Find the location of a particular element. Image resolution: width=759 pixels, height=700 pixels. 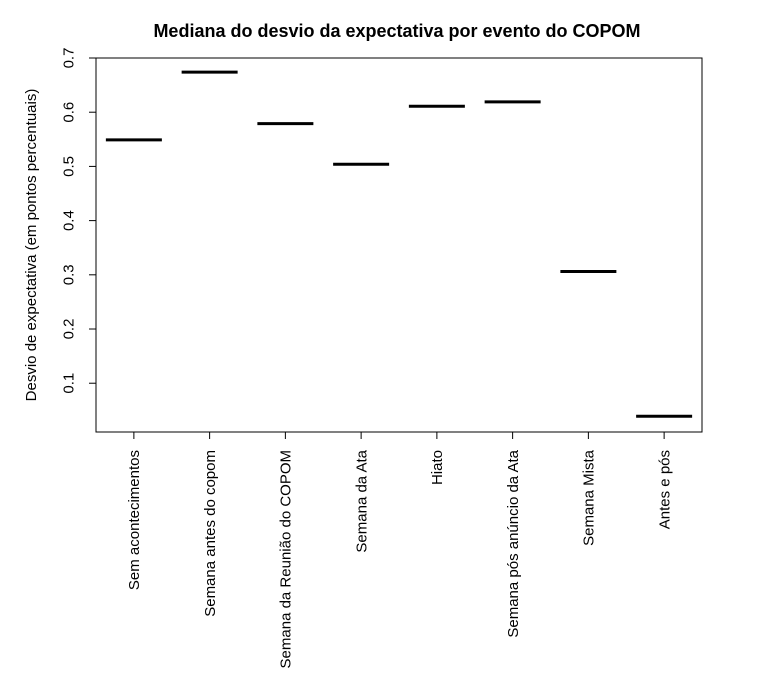

x-tick-label: Semana Mista is located at coordinates (589, 497).